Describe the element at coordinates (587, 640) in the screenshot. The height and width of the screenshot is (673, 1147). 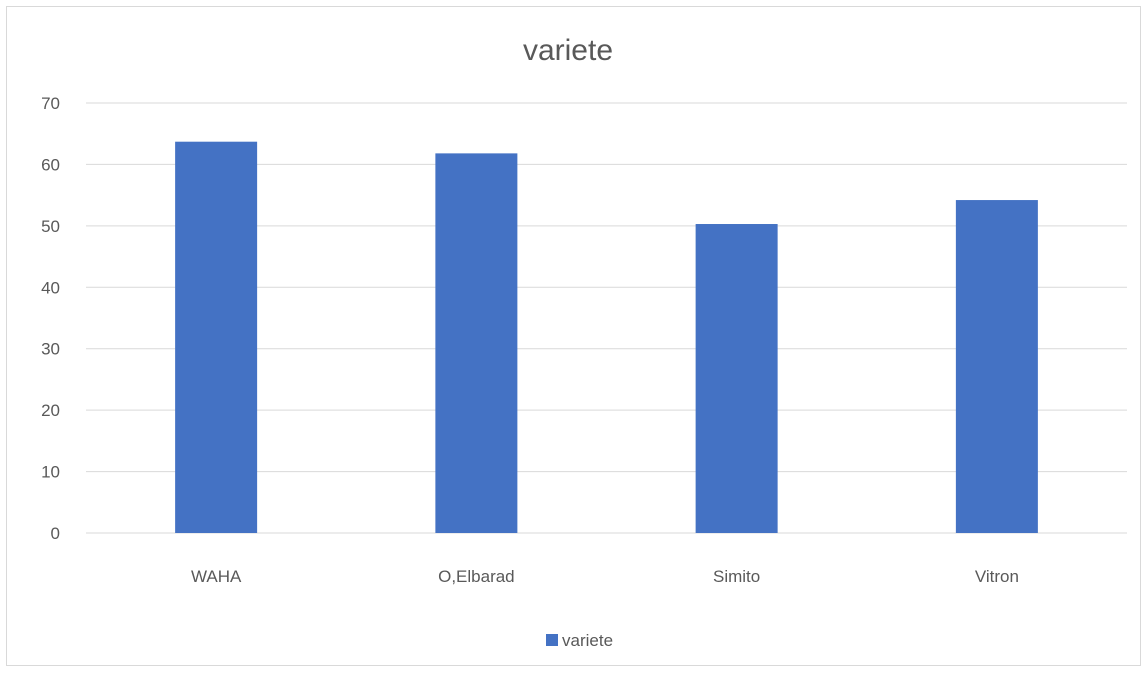
I see `legend-label: variete` at that location.